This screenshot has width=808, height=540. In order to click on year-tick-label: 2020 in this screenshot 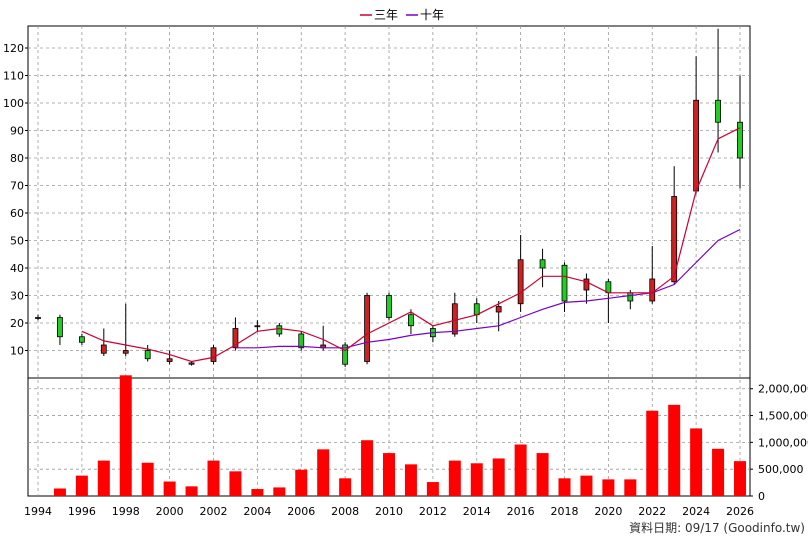, I will do `click(608, 511)`.